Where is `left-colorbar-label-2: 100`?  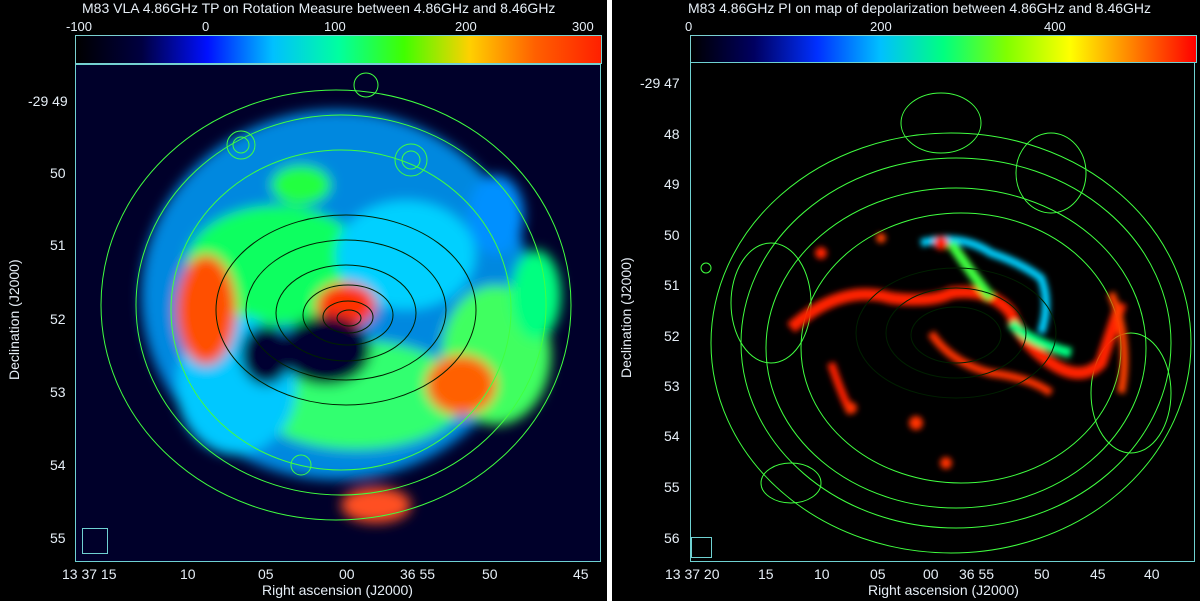
left-colorbar-label-2: 100 is located at coordinates (335, 26).